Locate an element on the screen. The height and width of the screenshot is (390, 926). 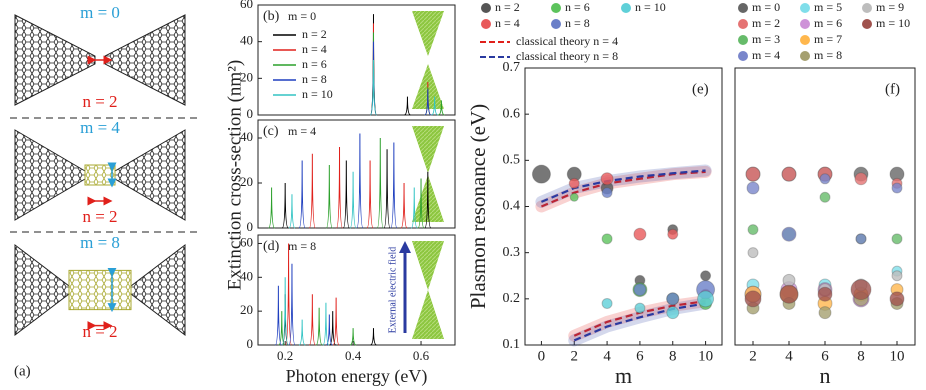
y-tick-label: 0.2 is located at coordinates (512, 298).